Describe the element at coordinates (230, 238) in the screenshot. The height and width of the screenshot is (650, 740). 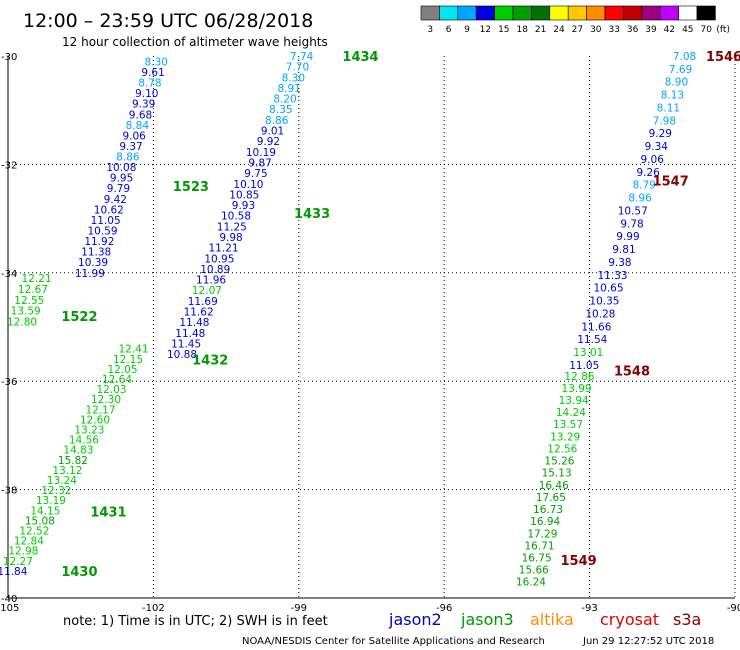
I see `swh-value-label: 9.98` at that location.